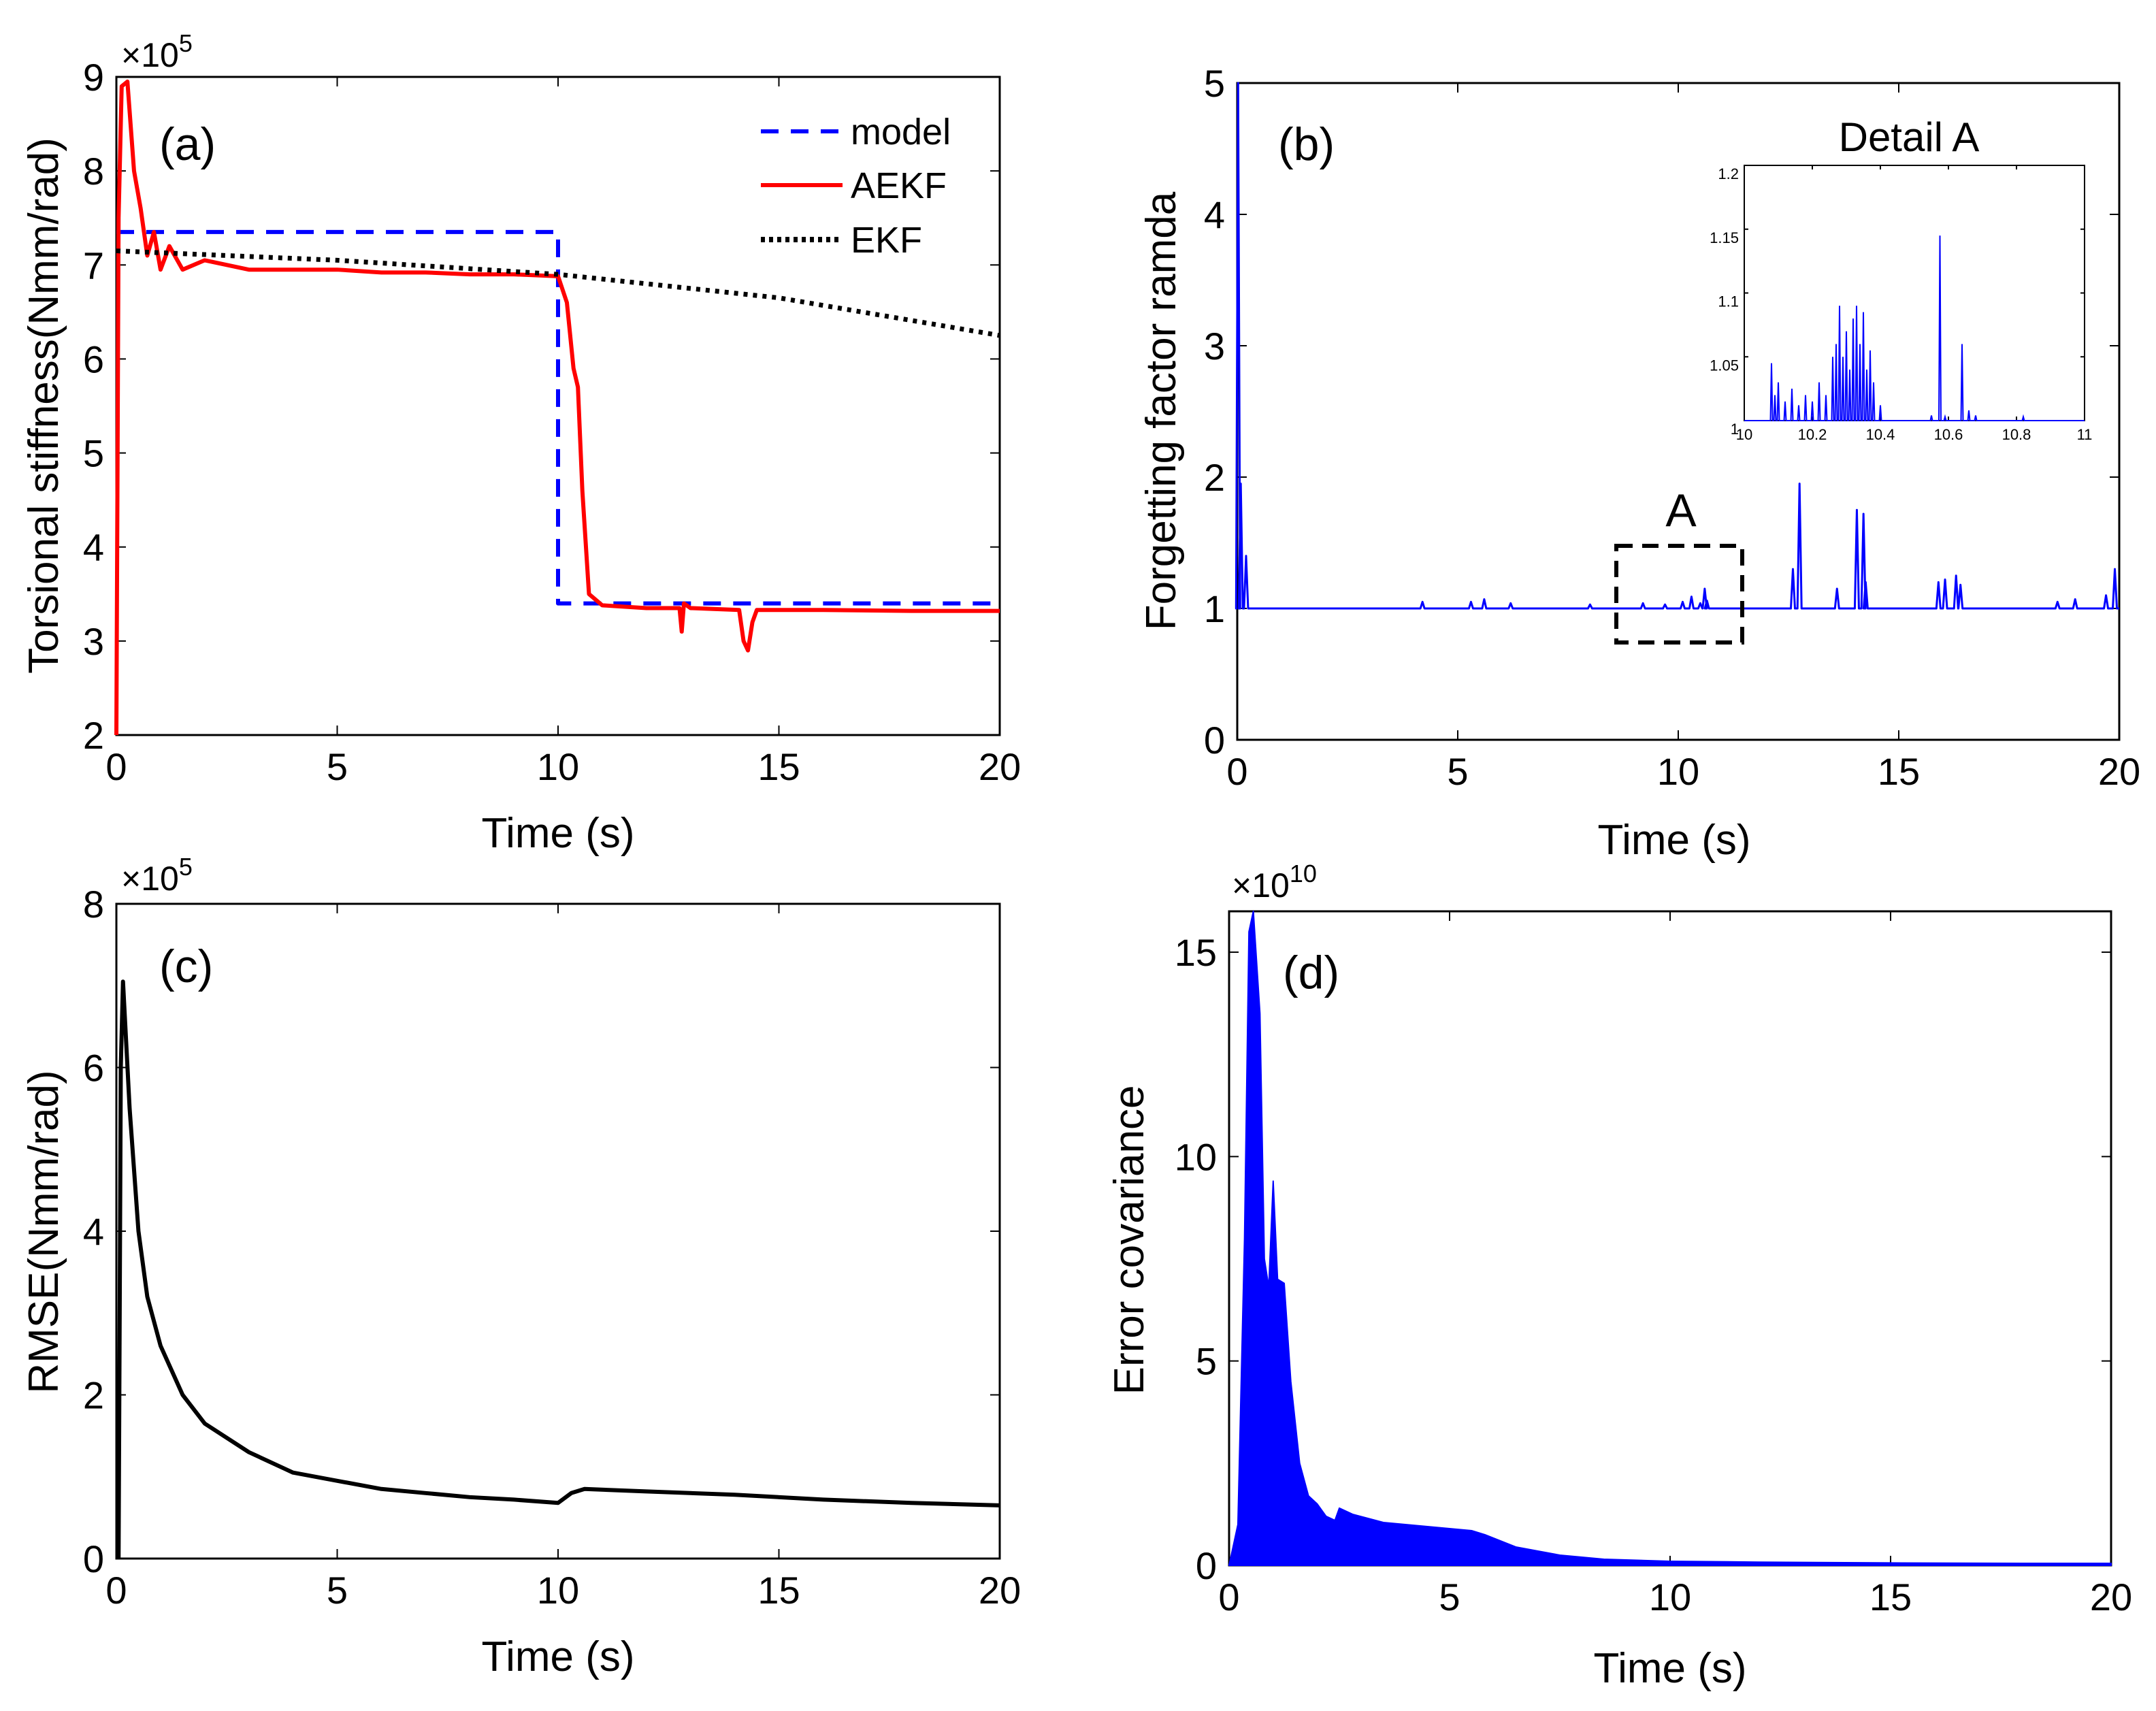 This screenshot has width=2156, height=1711. I want to click on panel-d-ytick-label: 0, so click(1206, 1565).